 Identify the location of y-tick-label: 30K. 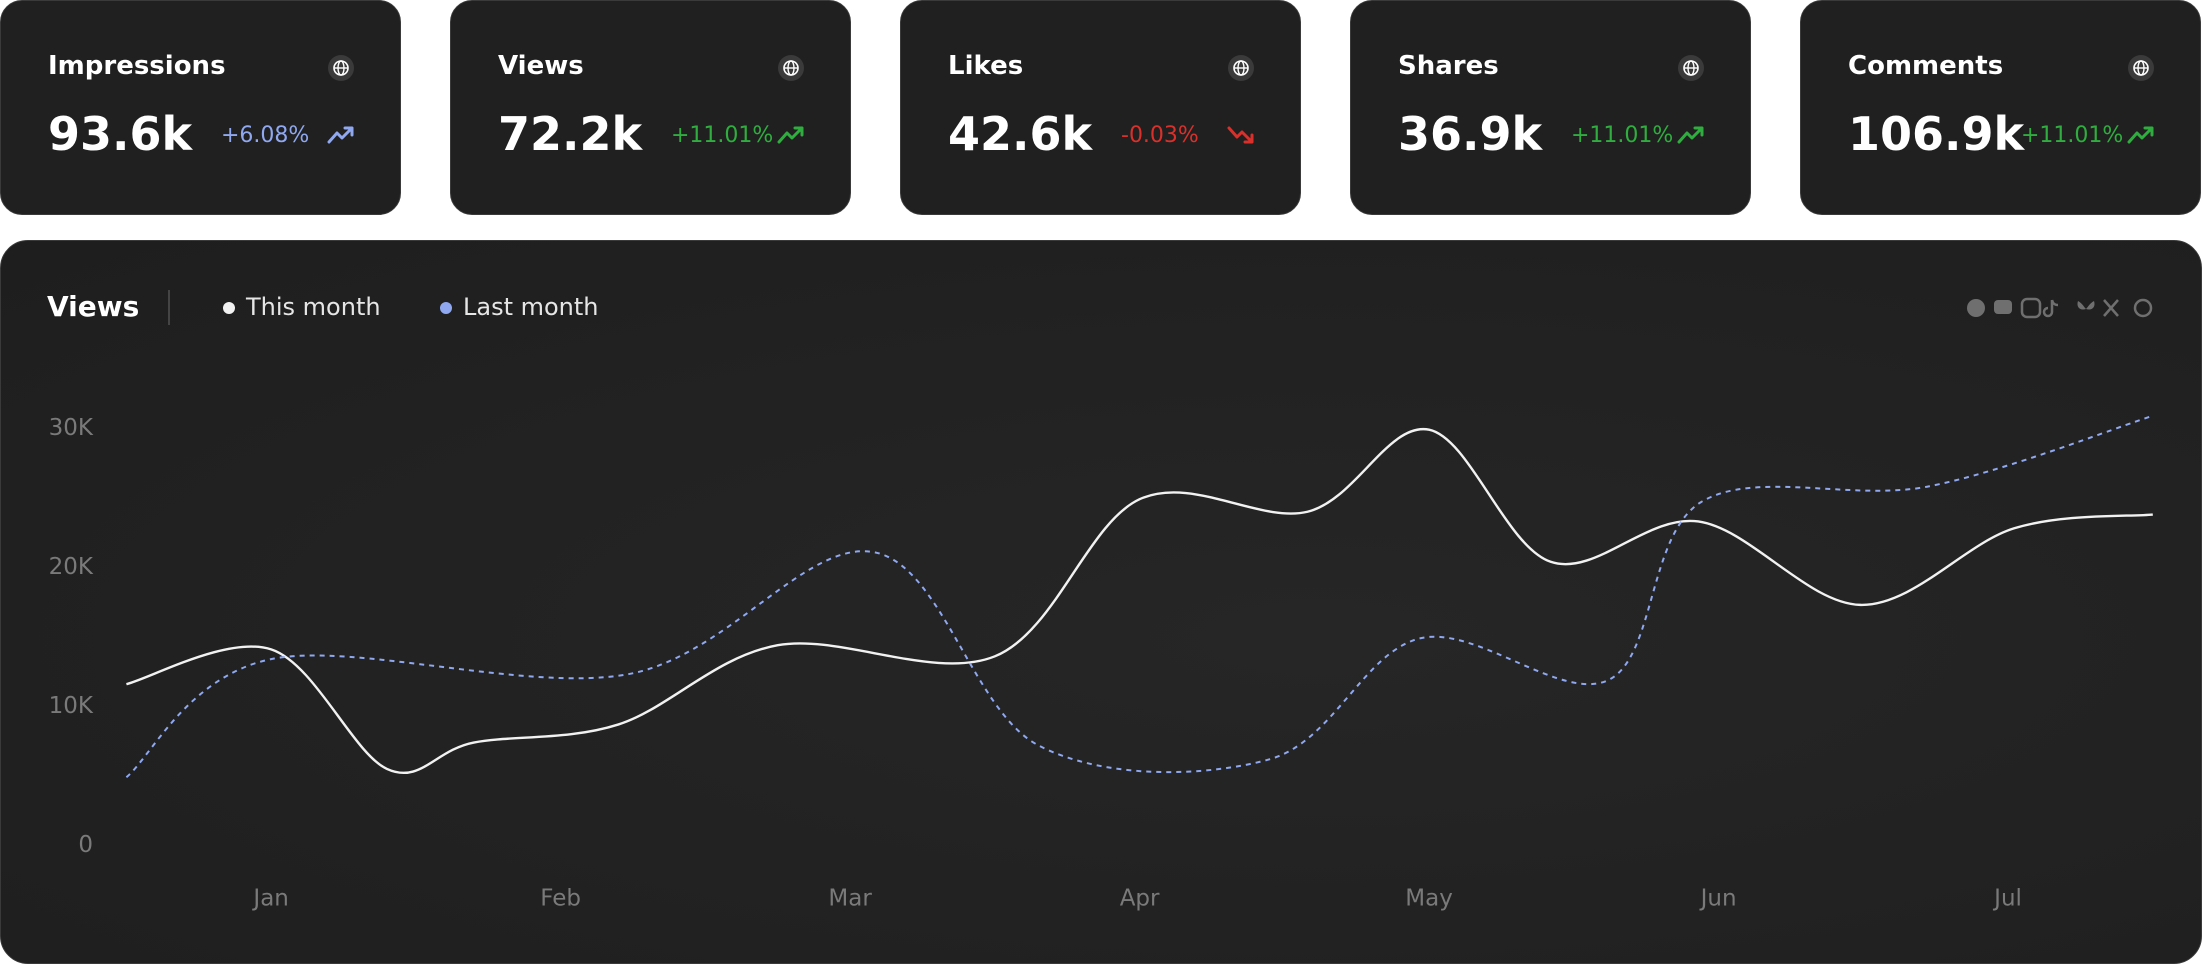
(71, 428).